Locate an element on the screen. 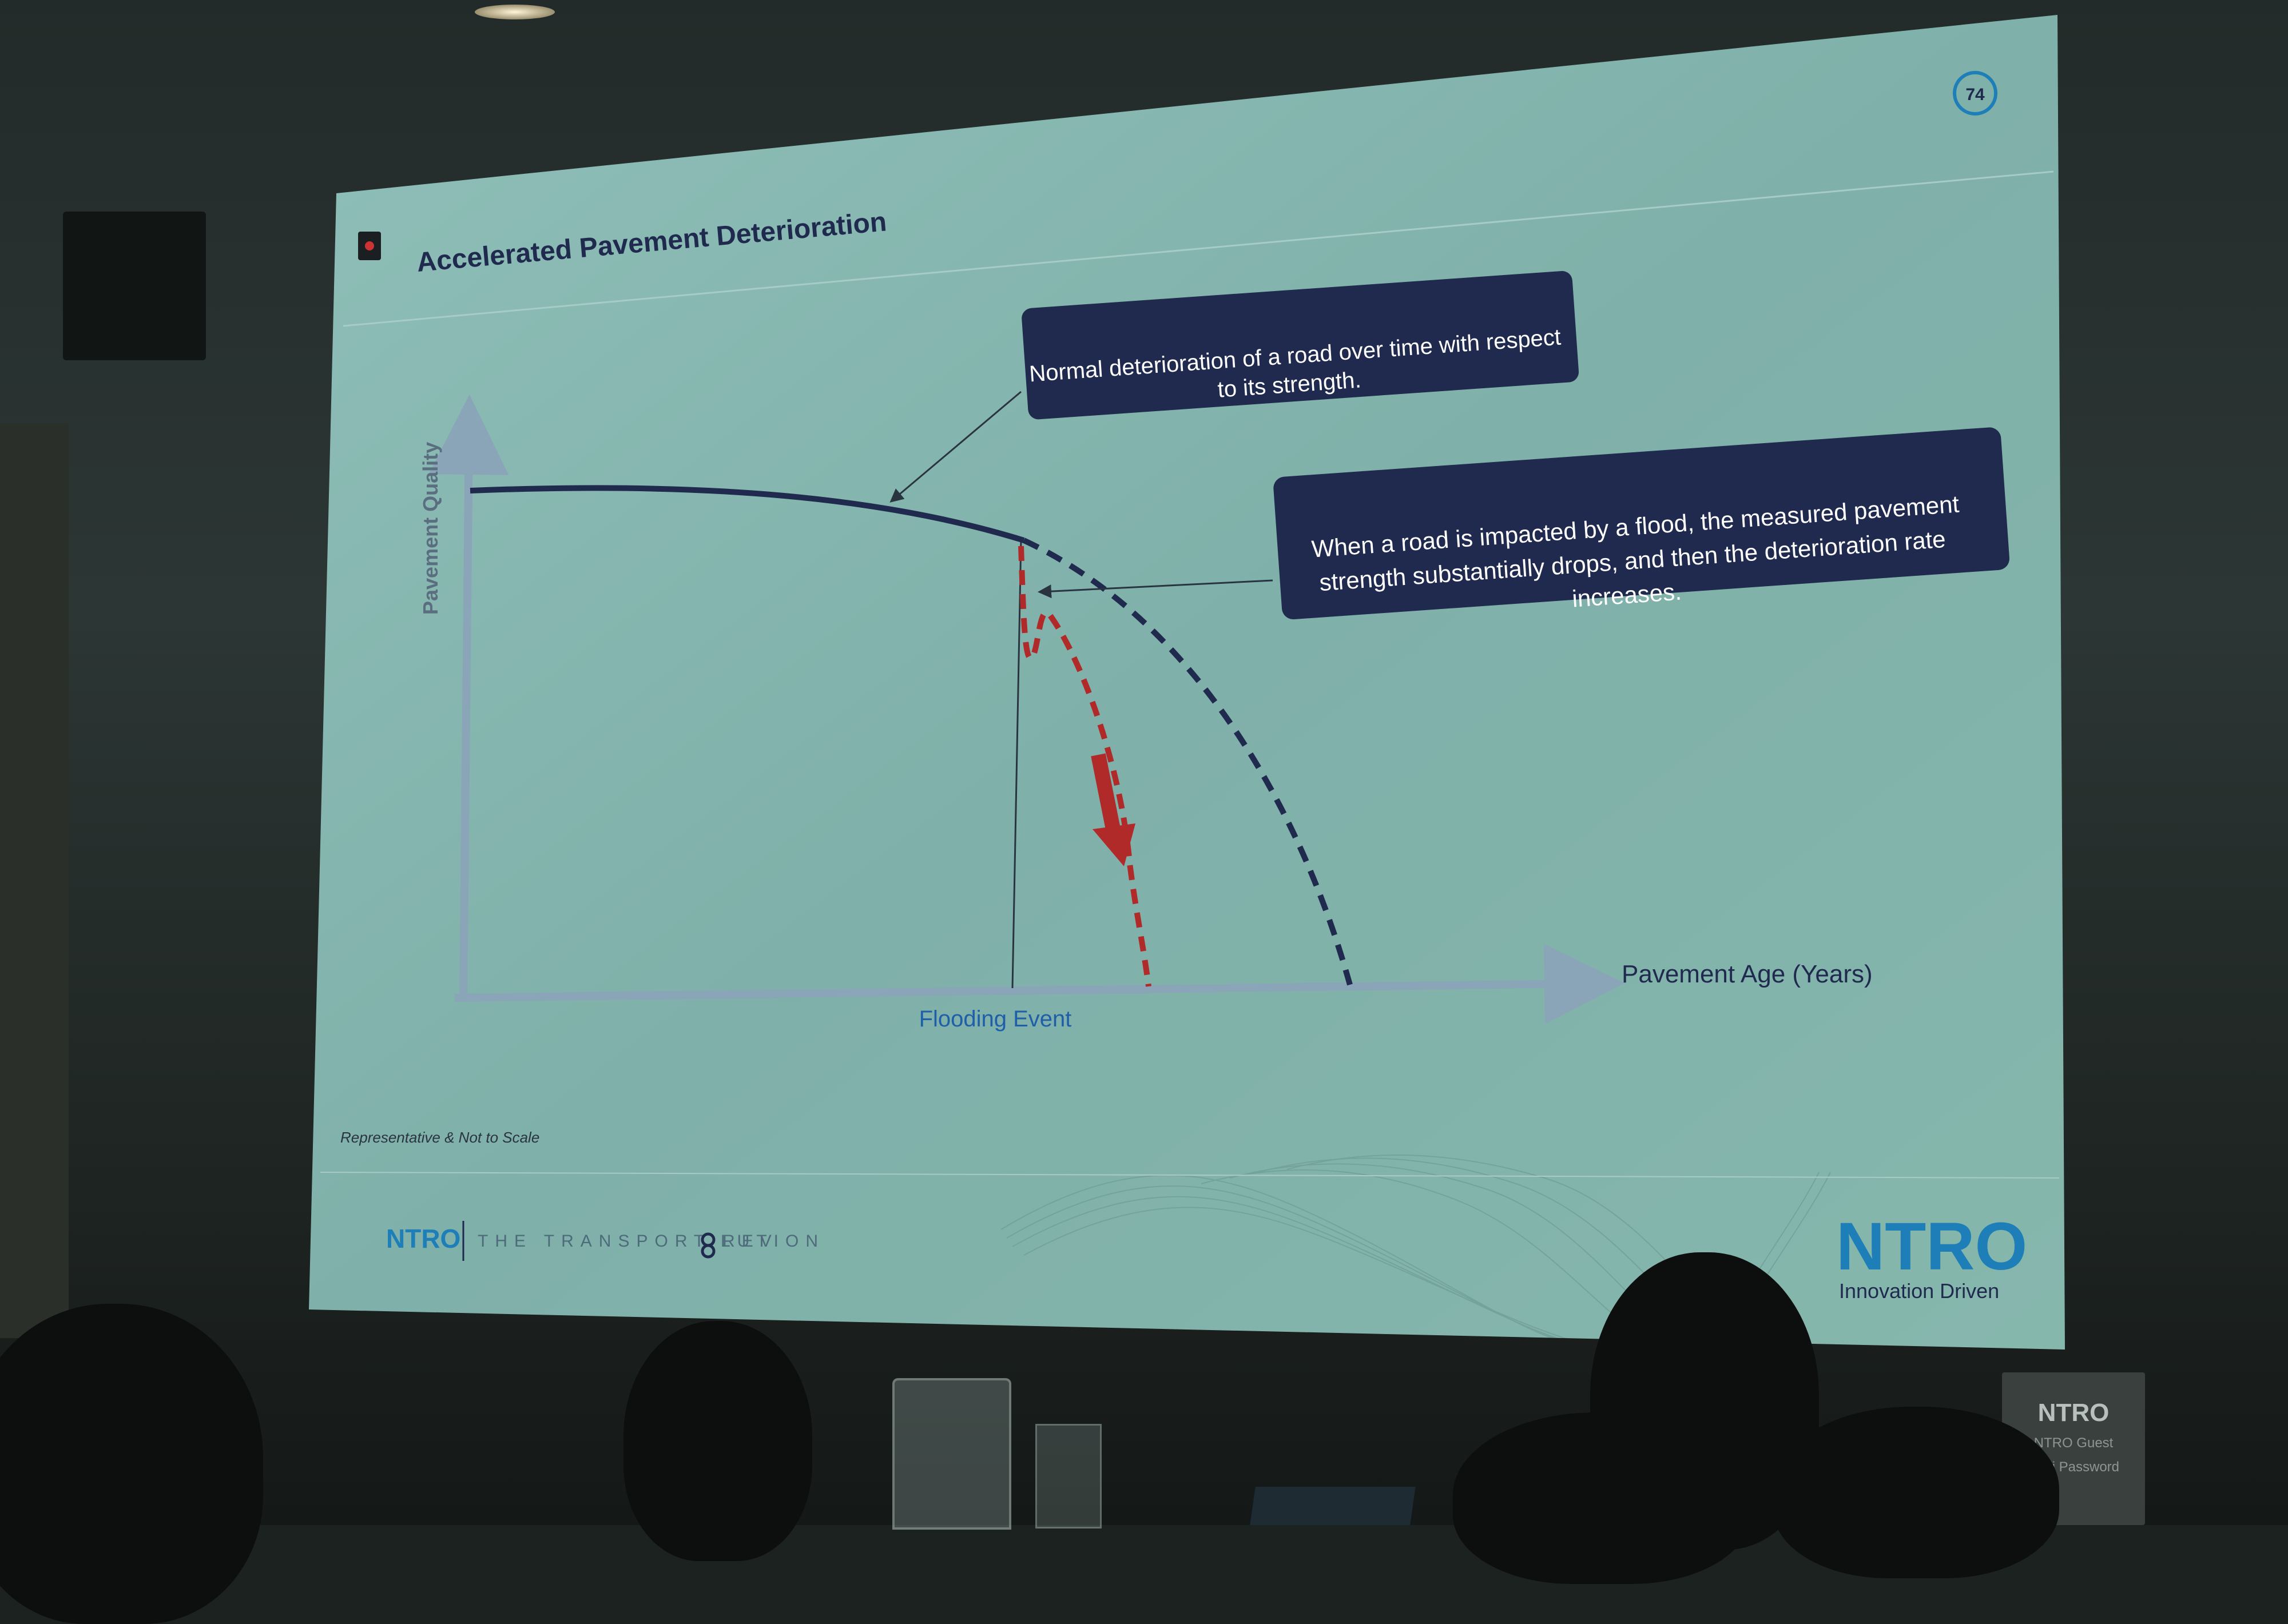 This screenshot has height=1624, width=2288. x-axis-label: Pavement Age (Years) is located at coordinates (1747, 974).